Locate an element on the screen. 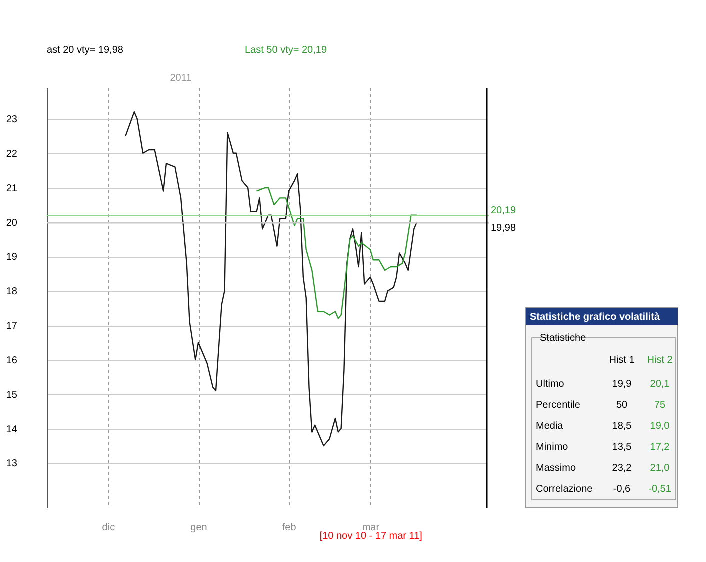 This screenshot has width=706, height=562. text: 19,0 is located at coordinates (660, 426).